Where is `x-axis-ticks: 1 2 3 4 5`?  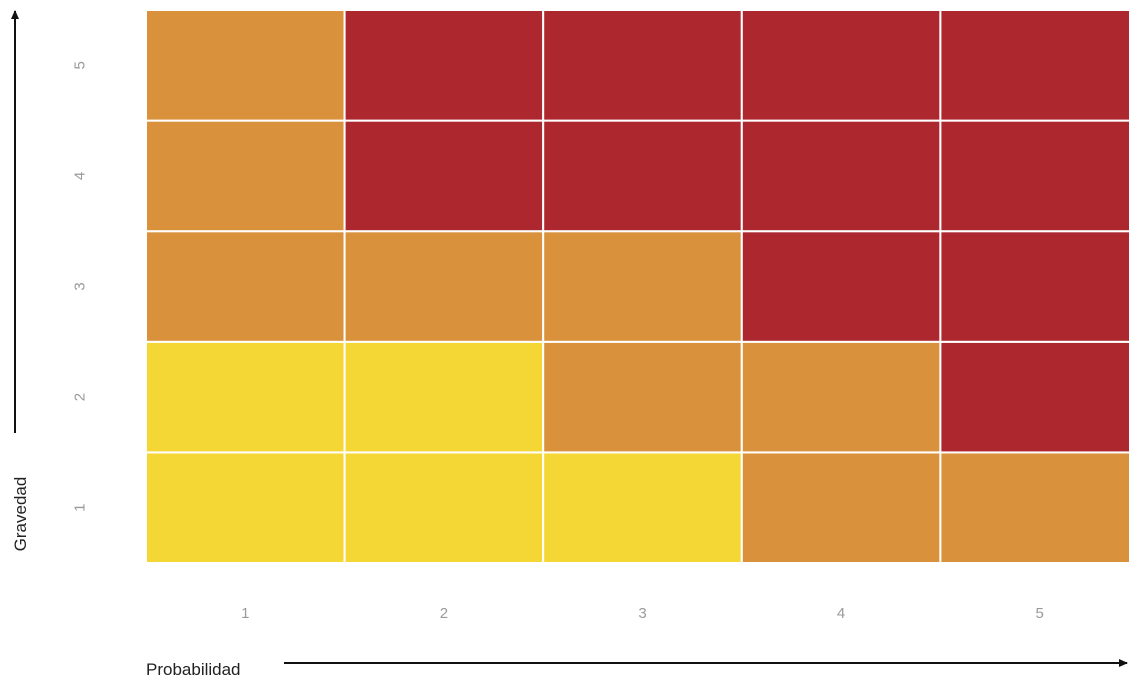 x-axis-ticks: 1 2 3 4 5 is located at coordinates (642, 613).